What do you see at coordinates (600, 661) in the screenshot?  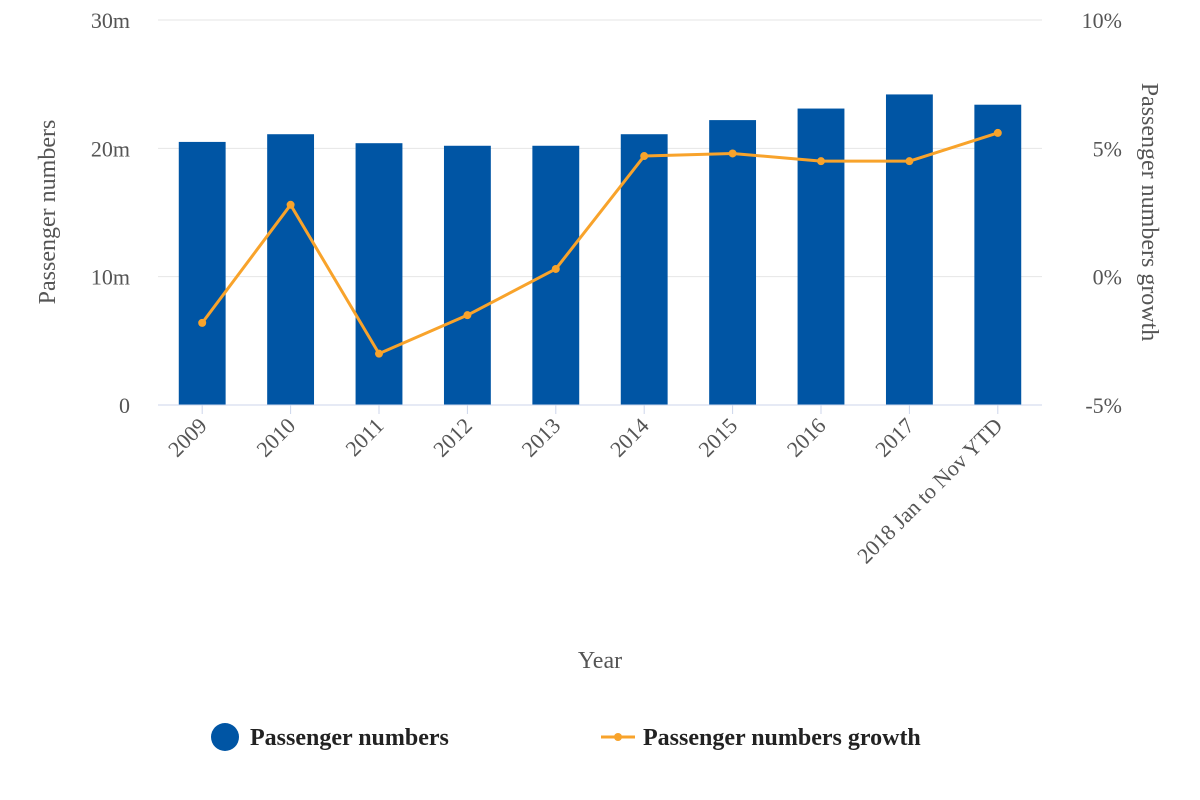 I see `x-axis-title: Year` at bounding box center [600, 661].